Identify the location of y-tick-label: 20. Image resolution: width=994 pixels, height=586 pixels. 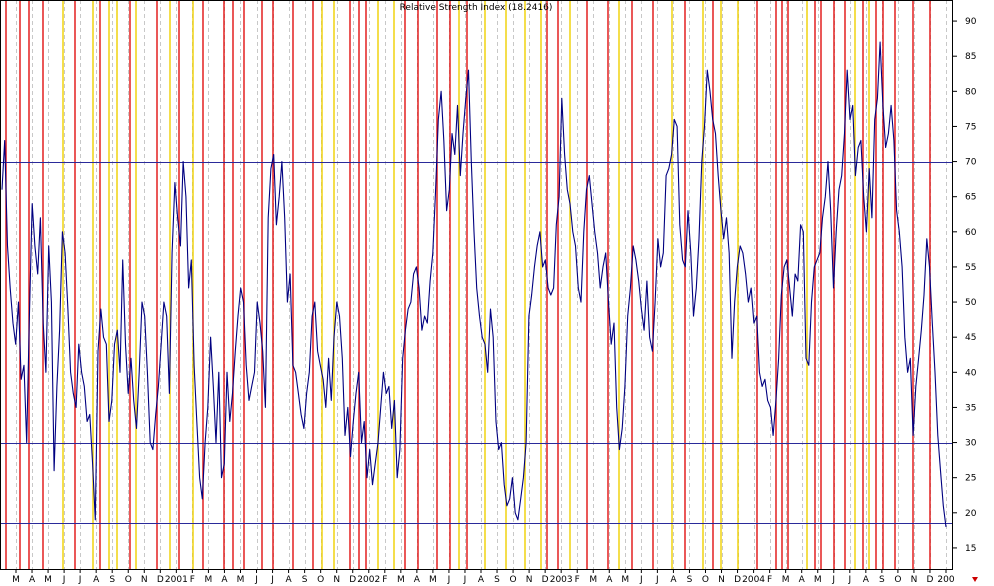
(971, 514).